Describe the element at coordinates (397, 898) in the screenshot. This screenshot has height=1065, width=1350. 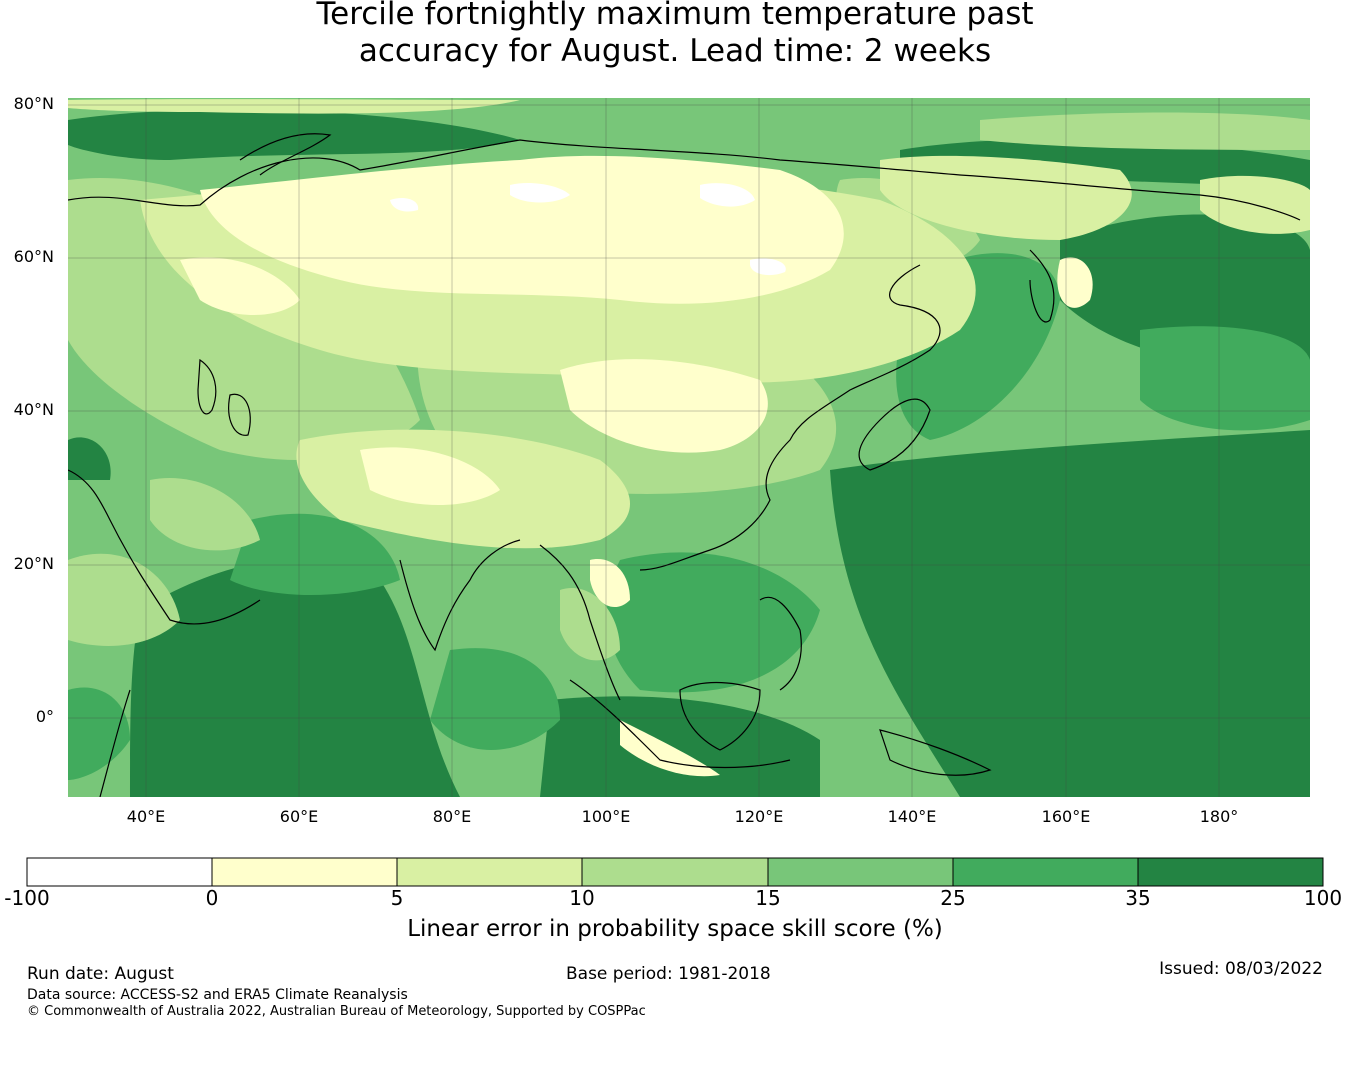
I see `colorbar-tick-label: 5` at that location.